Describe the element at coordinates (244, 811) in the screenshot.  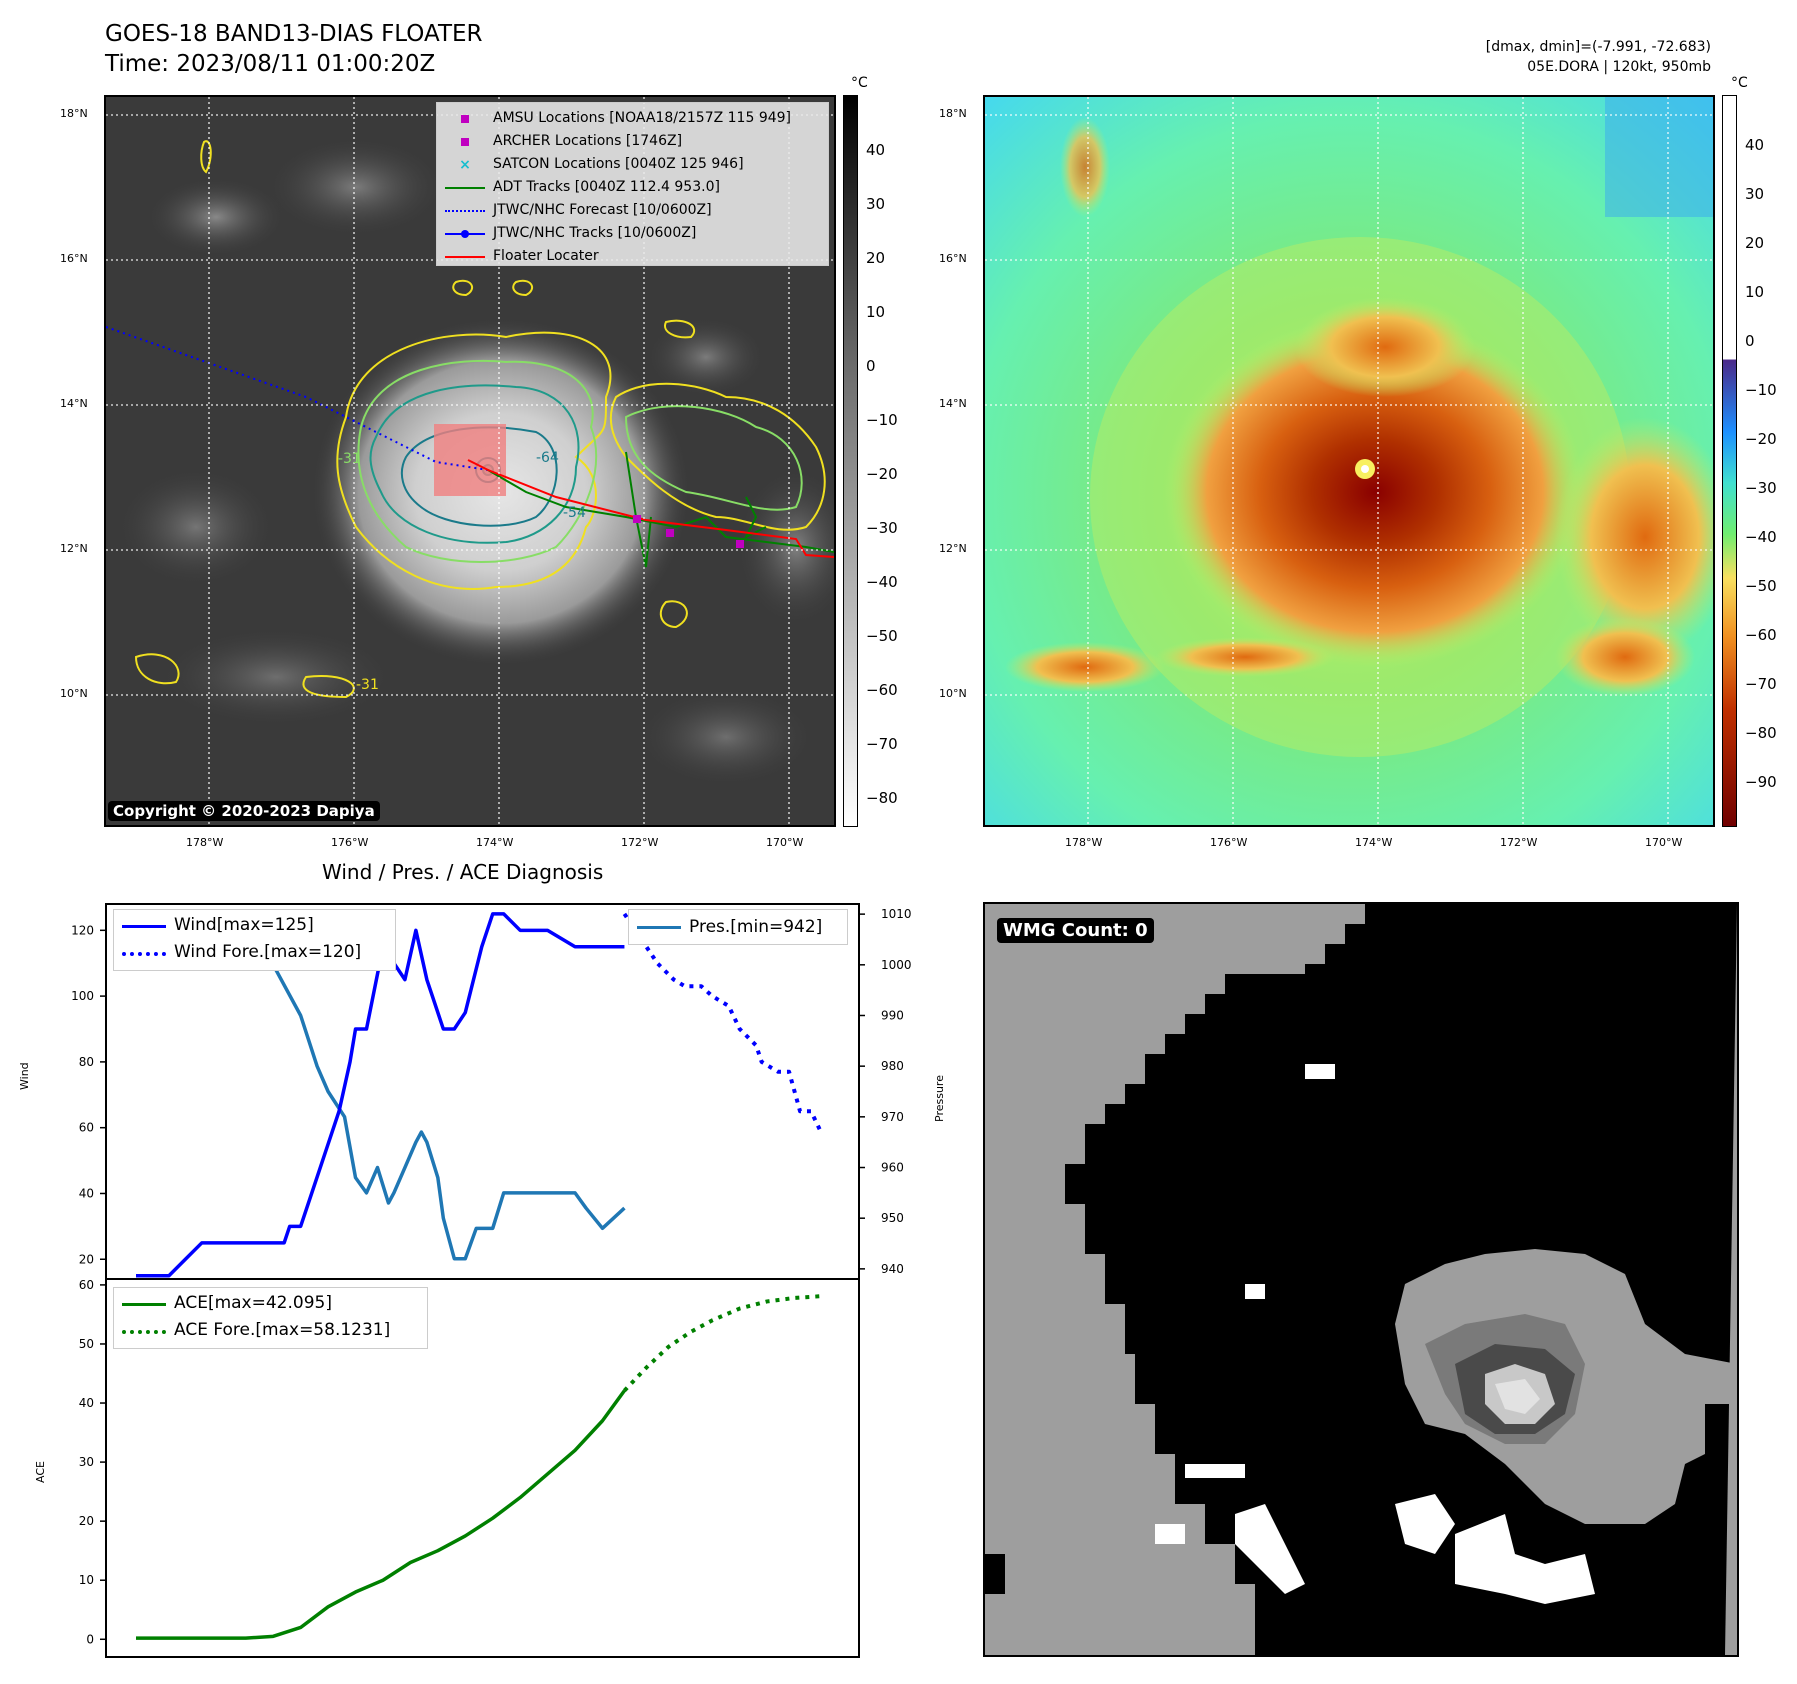
I see `copyright-badge: Copyright © 2020-2023 Dapiya` at that location.